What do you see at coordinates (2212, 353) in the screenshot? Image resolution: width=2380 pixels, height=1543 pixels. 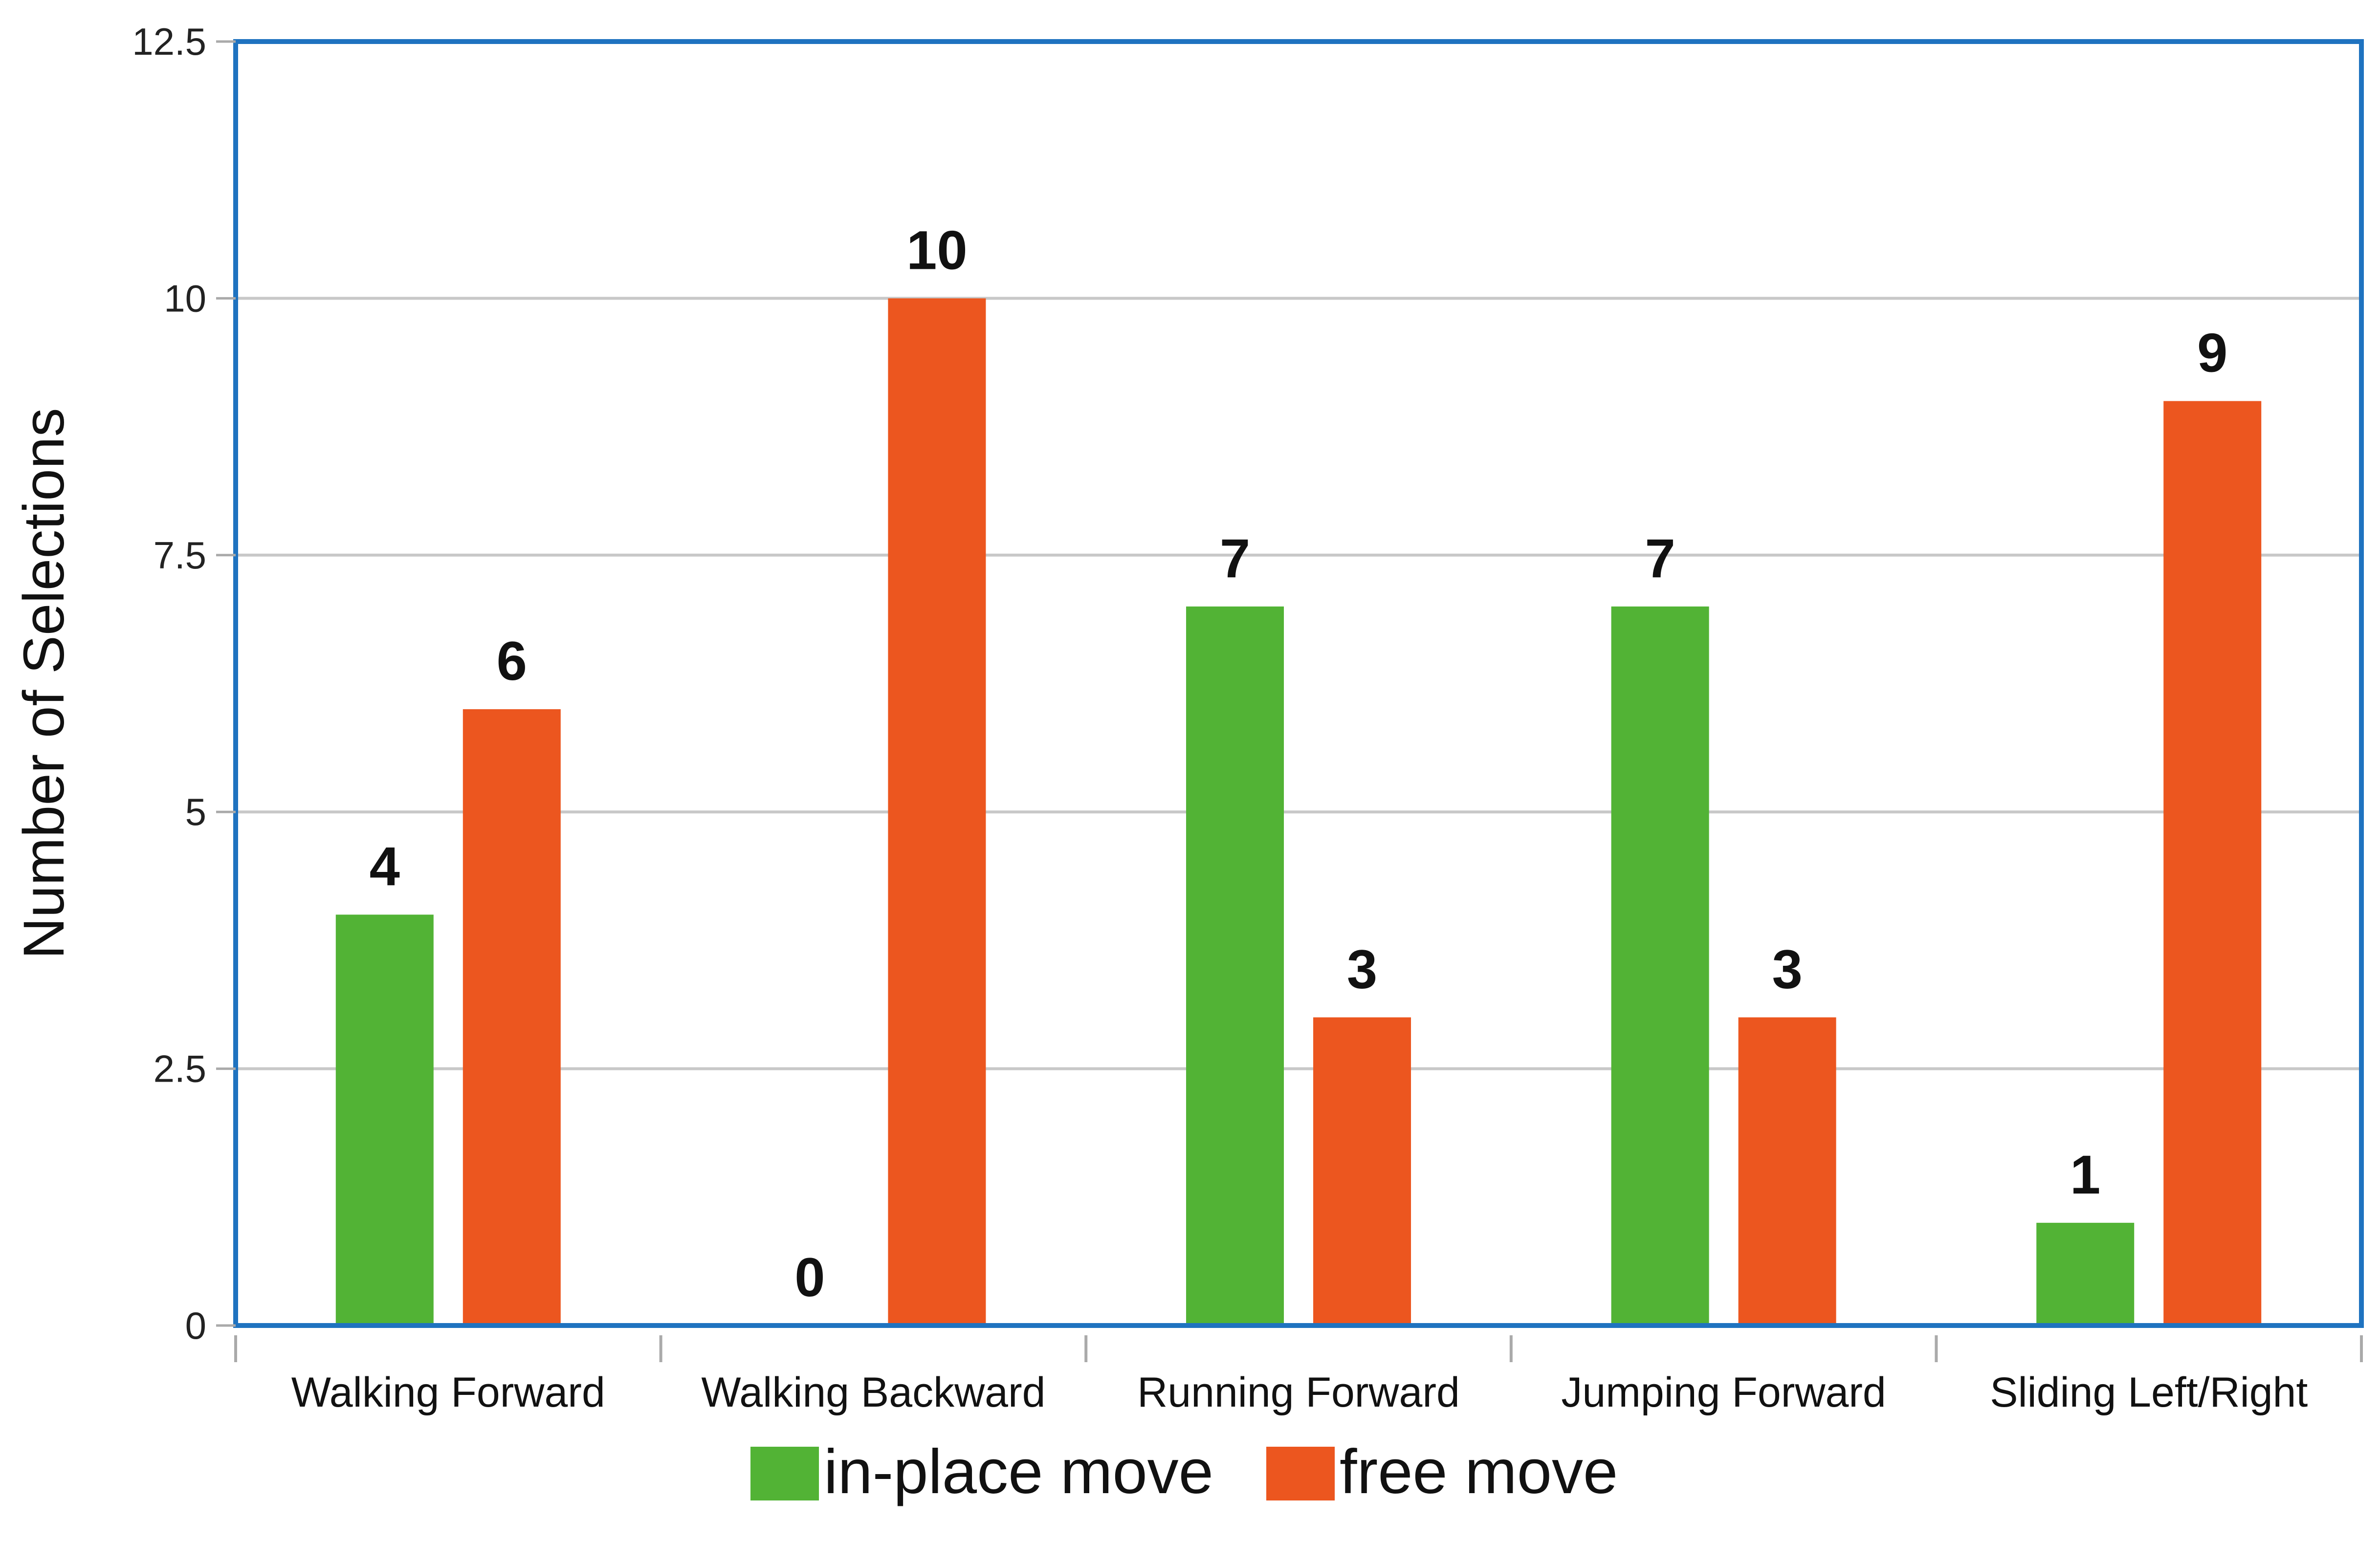 I see `data-label: 9` at bounding box center [2212, 353].